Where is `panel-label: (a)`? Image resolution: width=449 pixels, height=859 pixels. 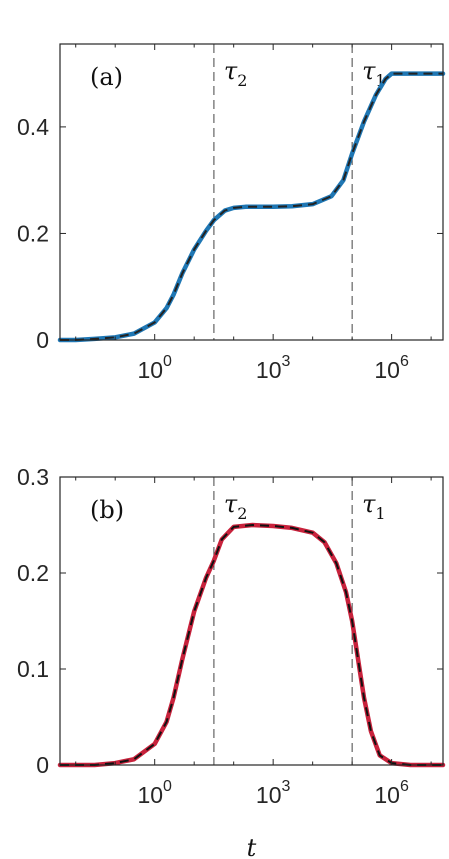 panel-label: (a) is located at coordinates (106, 77).